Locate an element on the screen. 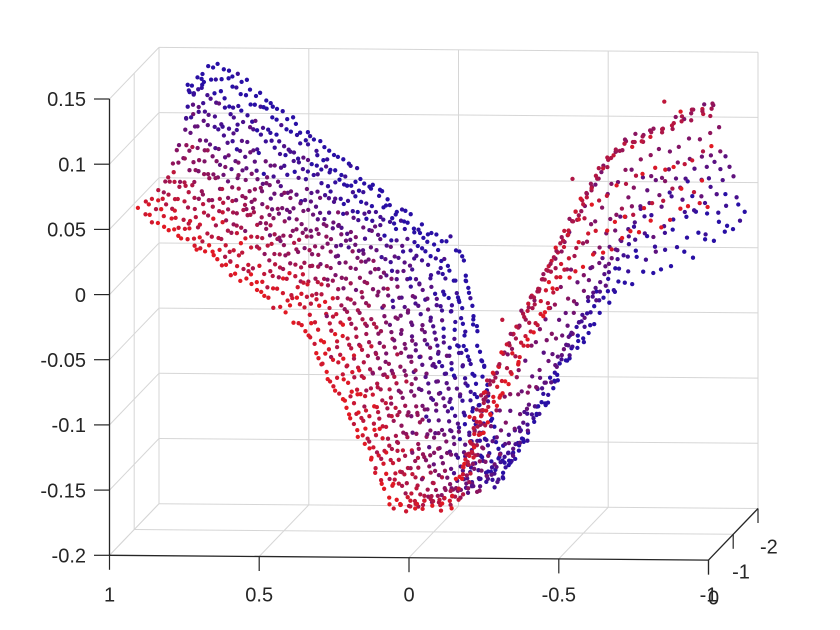 This screenshot has width=840, height=630. svg-text: 0.15 is located at coordinates (66, 100).